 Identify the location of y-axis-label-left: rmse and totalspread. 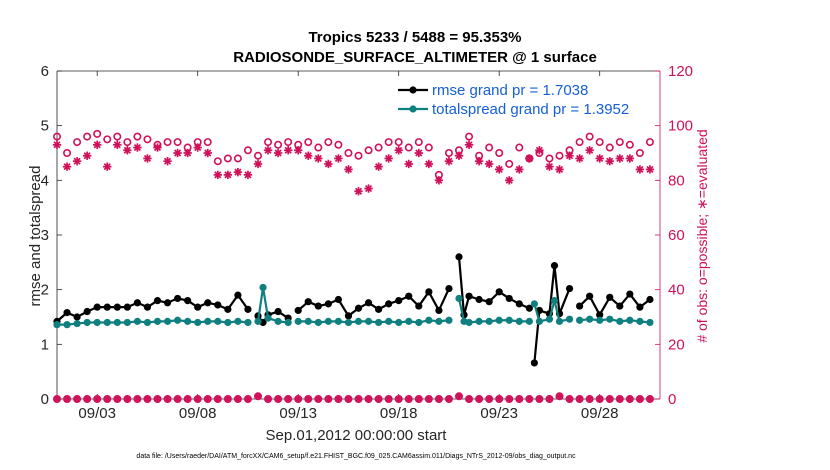
(35, 236).